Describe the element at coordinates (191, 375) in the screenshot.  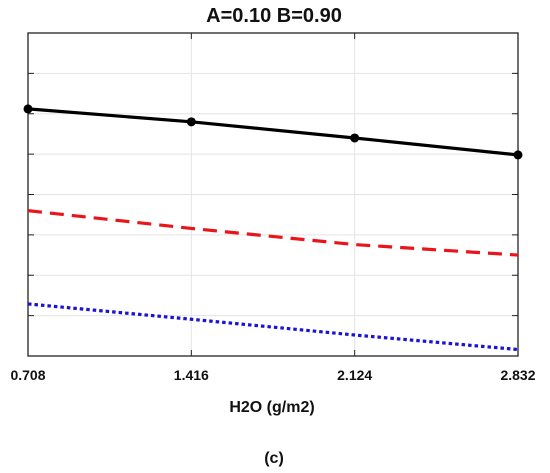
I see `x-tick-label: 1.416` at that location.